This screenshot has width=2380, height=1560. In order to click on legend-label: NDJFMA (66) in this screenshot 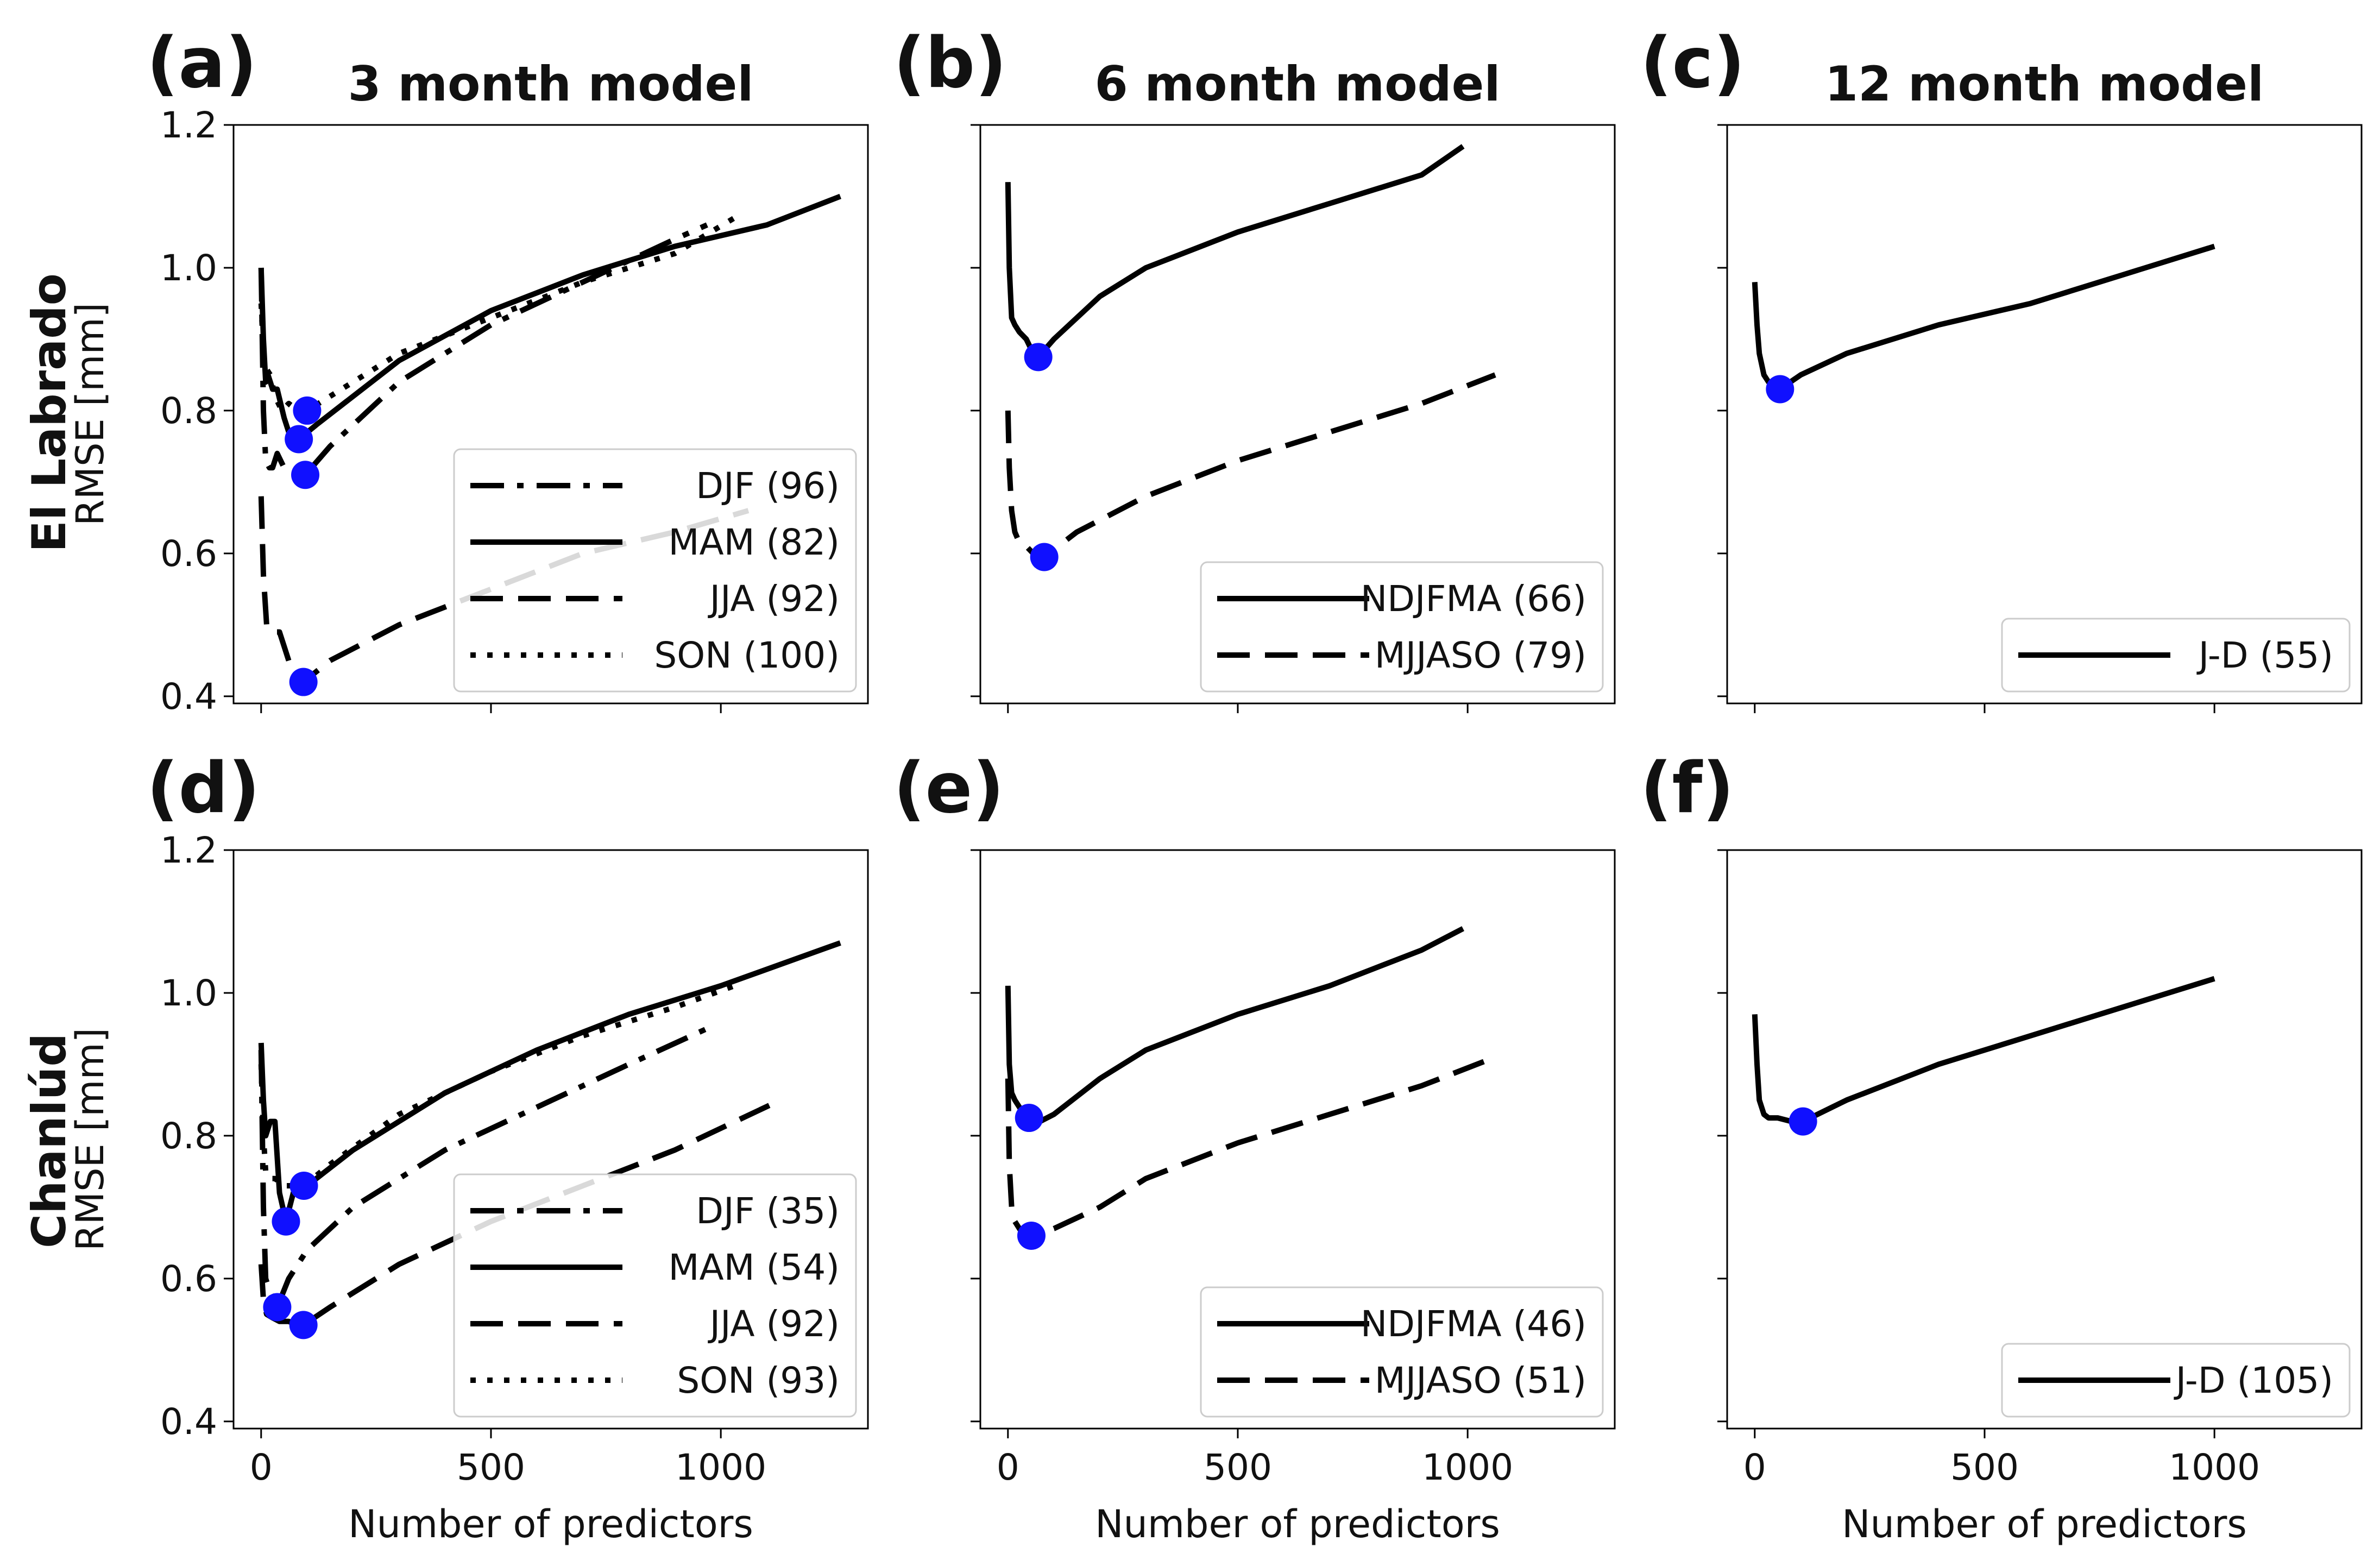, I will do `click(1473, 599)`.